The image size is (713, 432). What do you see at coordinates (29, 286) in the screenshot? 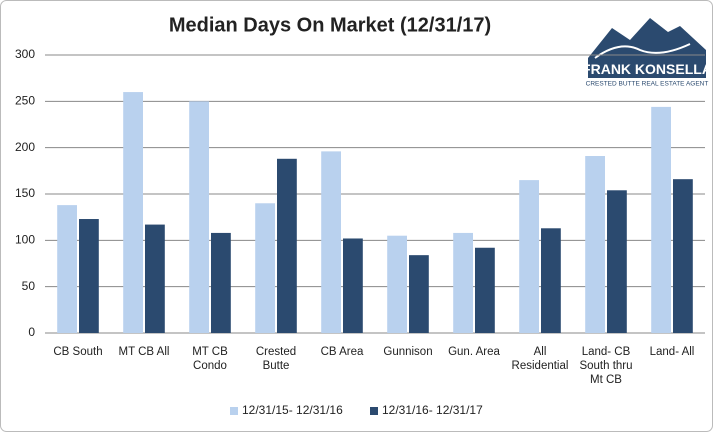
I see `y-tick-label: 50` at bounding box center [29, 286].